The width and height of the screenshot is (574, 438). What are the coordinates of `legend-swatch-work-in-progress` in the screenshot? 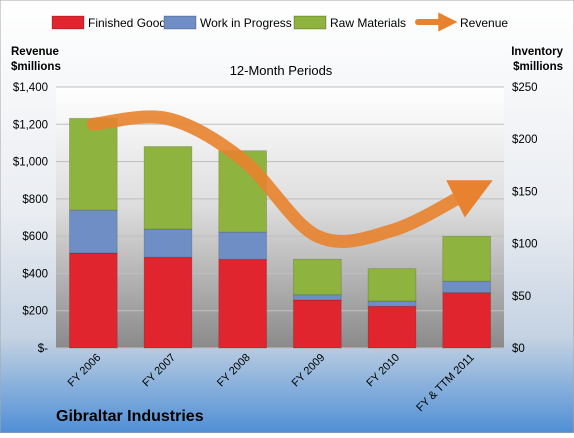 It's located at (180, 22).